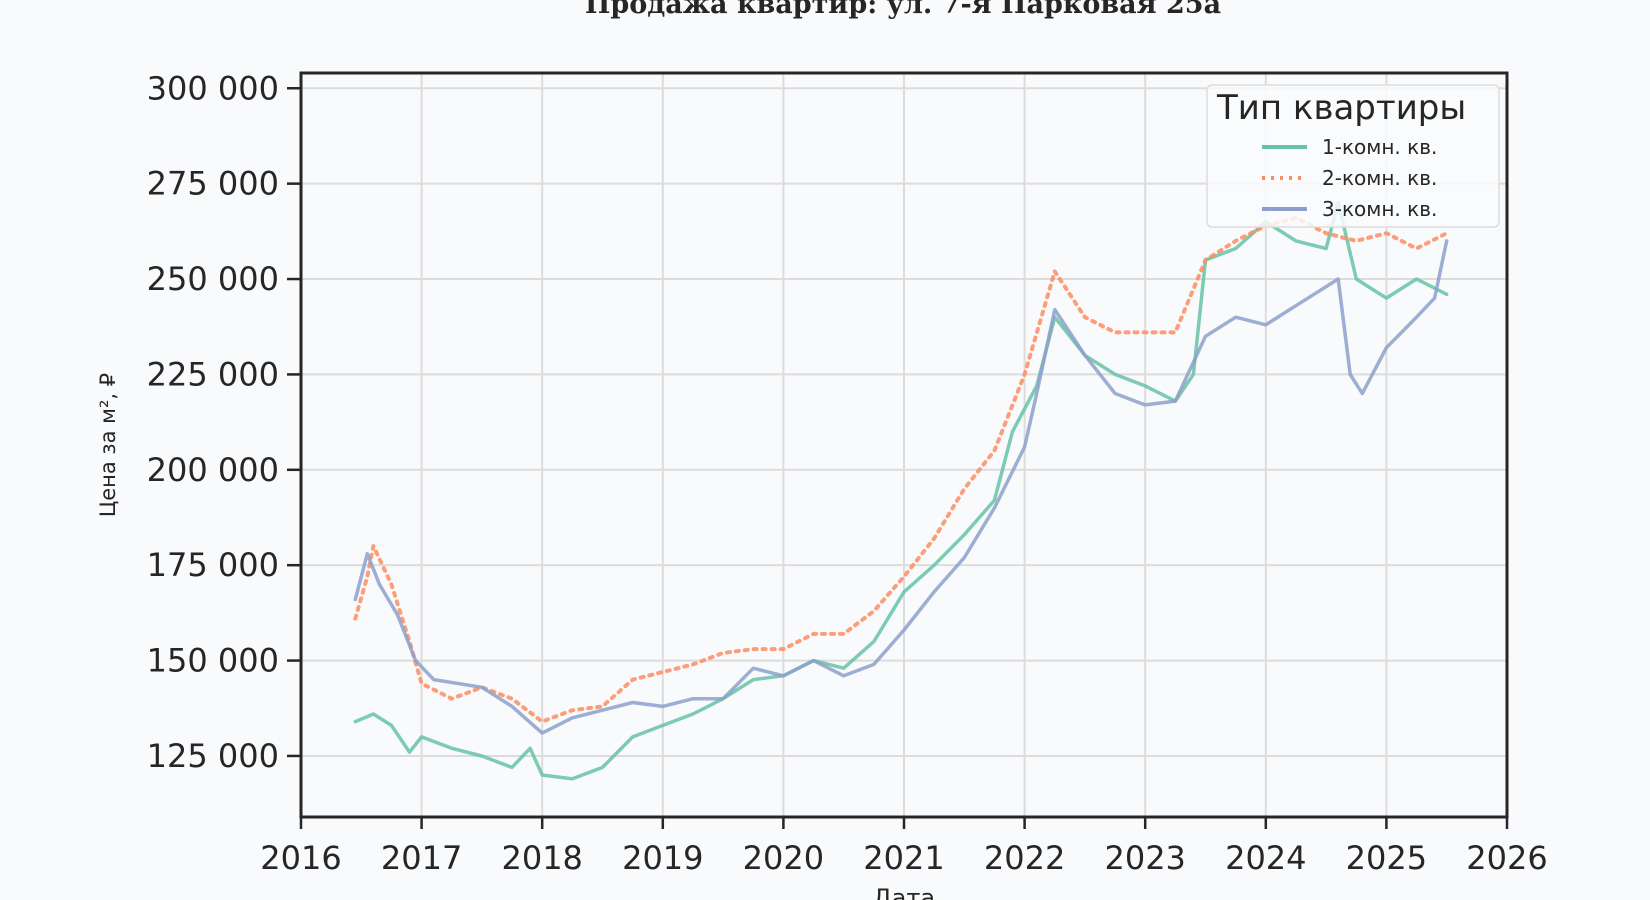 The height and width of the screenshot is (900, 1650). What do you see at coordinates (213, 279) in the screenshot?
I see `y-tick-label: 250 000` at bounding box center [213, 279].